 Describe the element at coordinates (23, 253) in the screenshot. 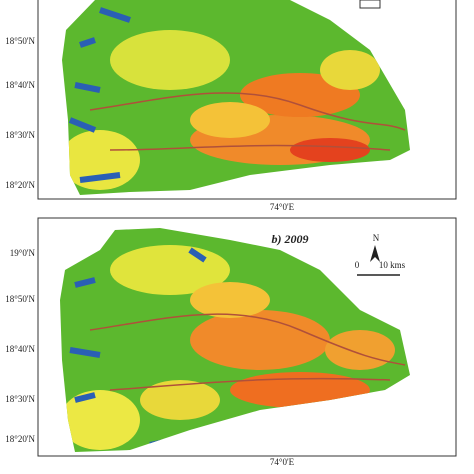

I see `latitude-label: 19°0'N` at that location.